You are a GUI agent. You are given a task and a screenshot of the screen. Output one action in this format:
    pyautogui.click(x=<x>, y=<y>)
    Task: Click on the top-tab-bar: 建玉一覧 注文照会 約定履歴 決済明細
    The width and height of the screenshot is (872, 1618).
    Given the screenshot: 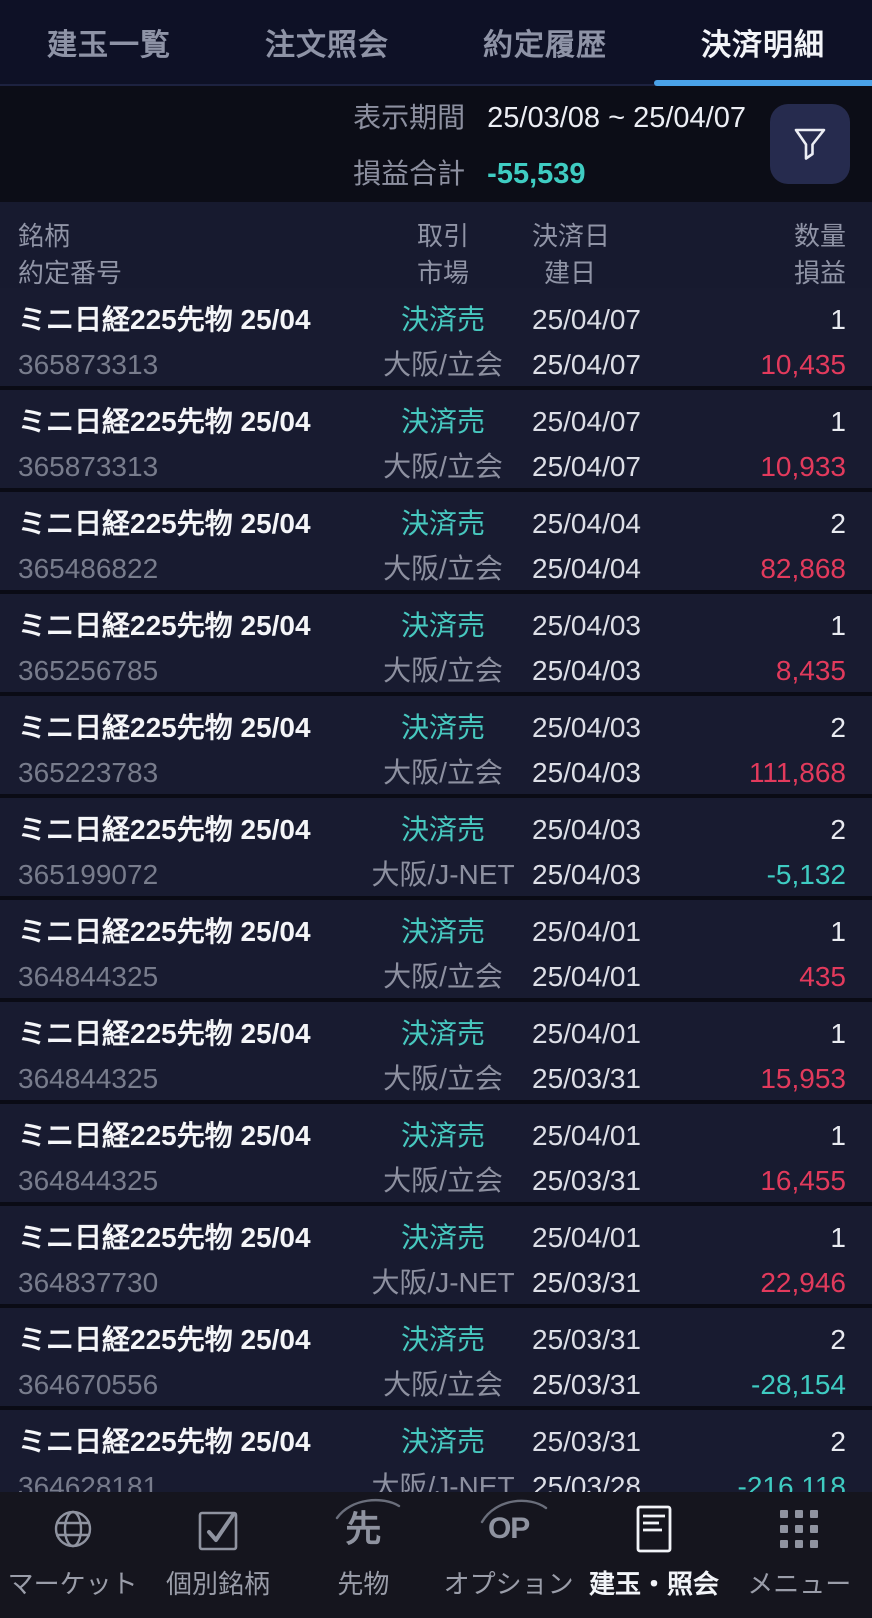 What is the action you would take?
    pyautogui.click(x=436, y=43)
    